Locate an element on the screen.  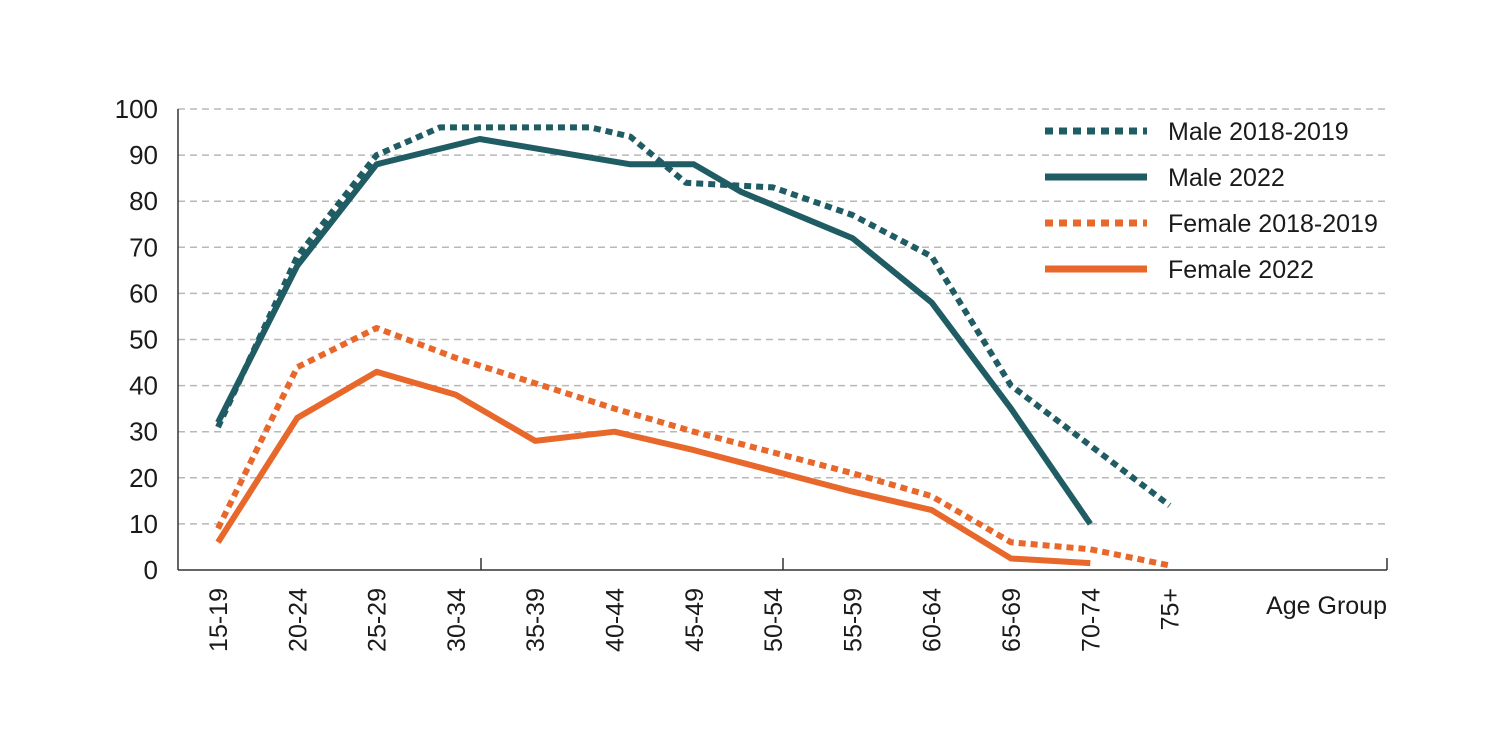
x-tick-label: 15-19 is located at coordinates (219, 620).